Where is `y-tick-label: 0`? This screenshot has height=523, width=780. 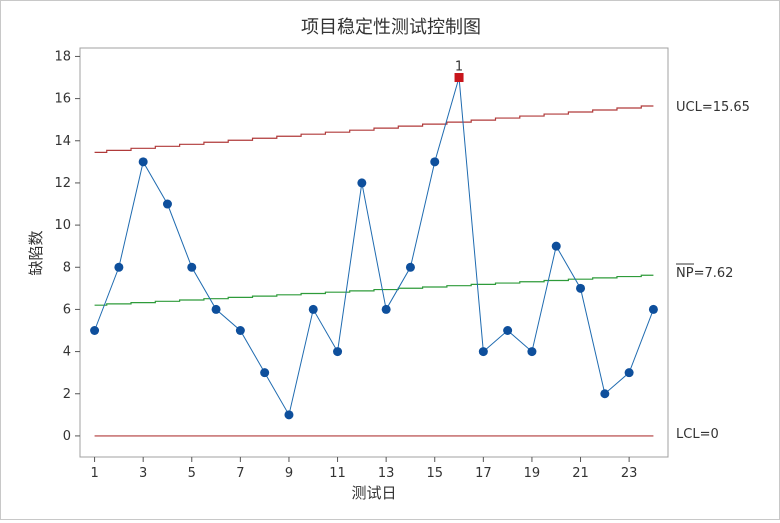
y-tick-label: 0 is located at coordinates (67, 436).